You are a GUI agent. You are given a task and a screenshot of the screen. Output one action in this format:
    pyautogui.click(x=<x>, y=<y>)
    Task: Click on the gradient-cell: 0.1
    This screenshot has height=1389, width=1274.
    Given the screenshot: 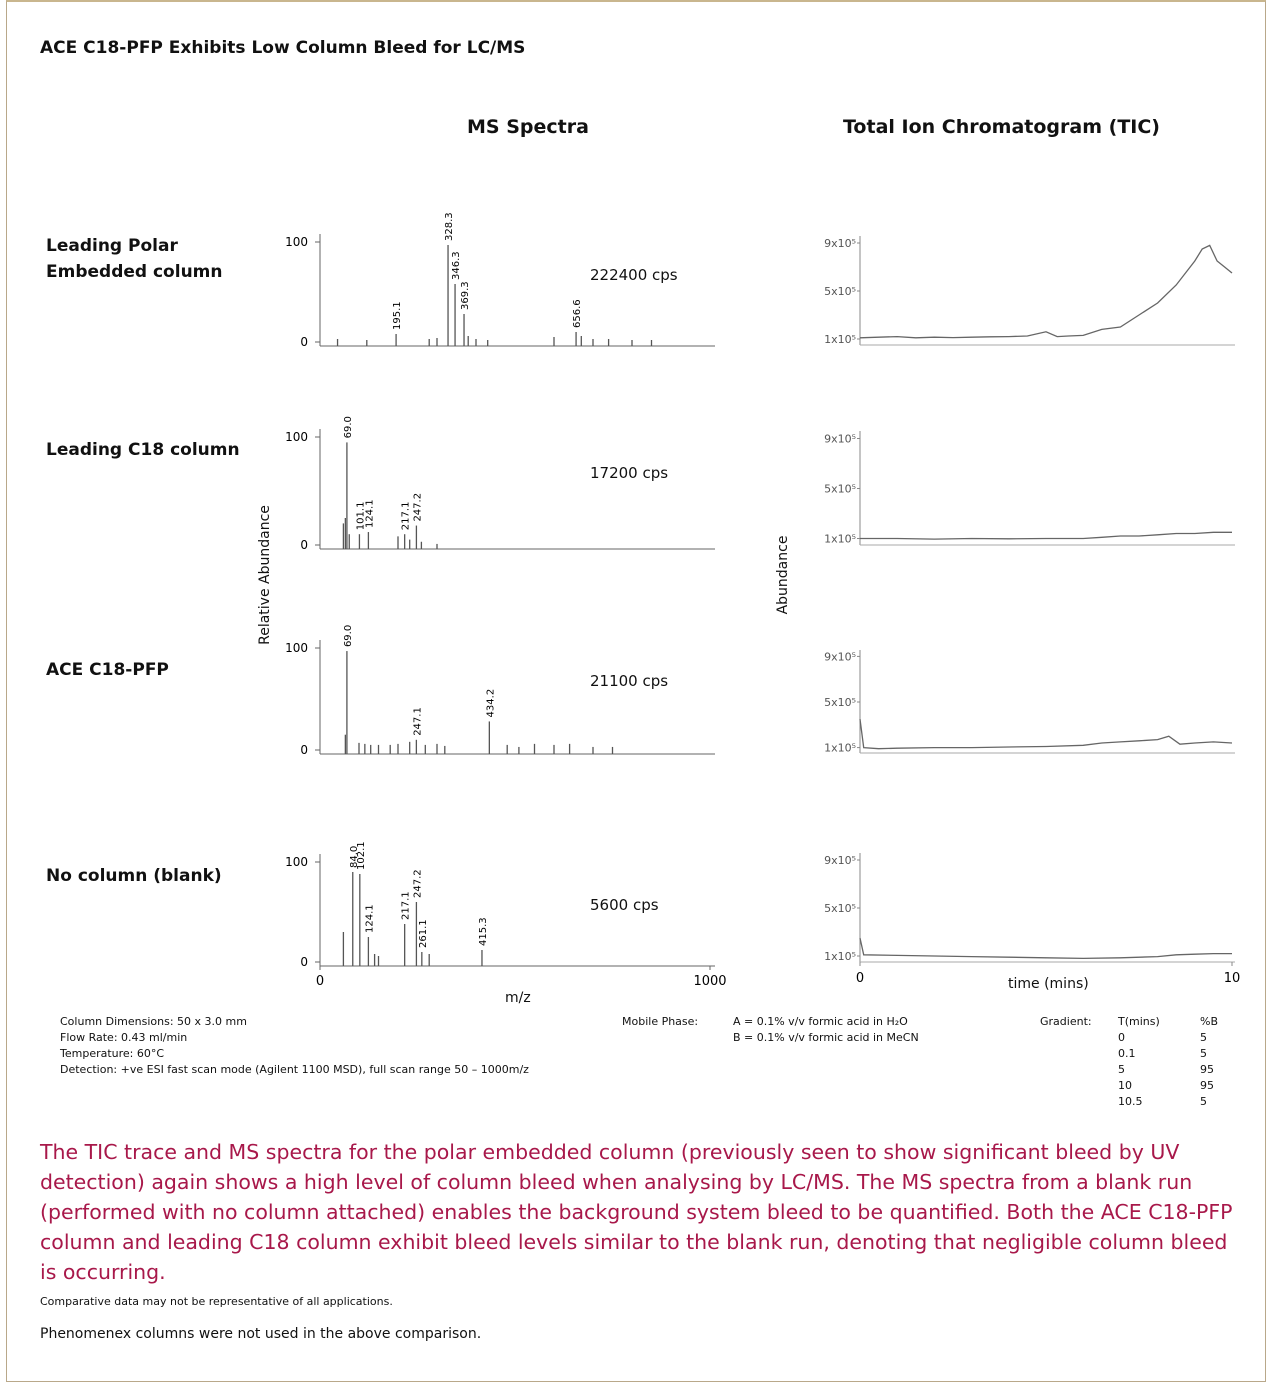 What is the action you would take?
    pyautogui.click(x=1127, y=1053)
    